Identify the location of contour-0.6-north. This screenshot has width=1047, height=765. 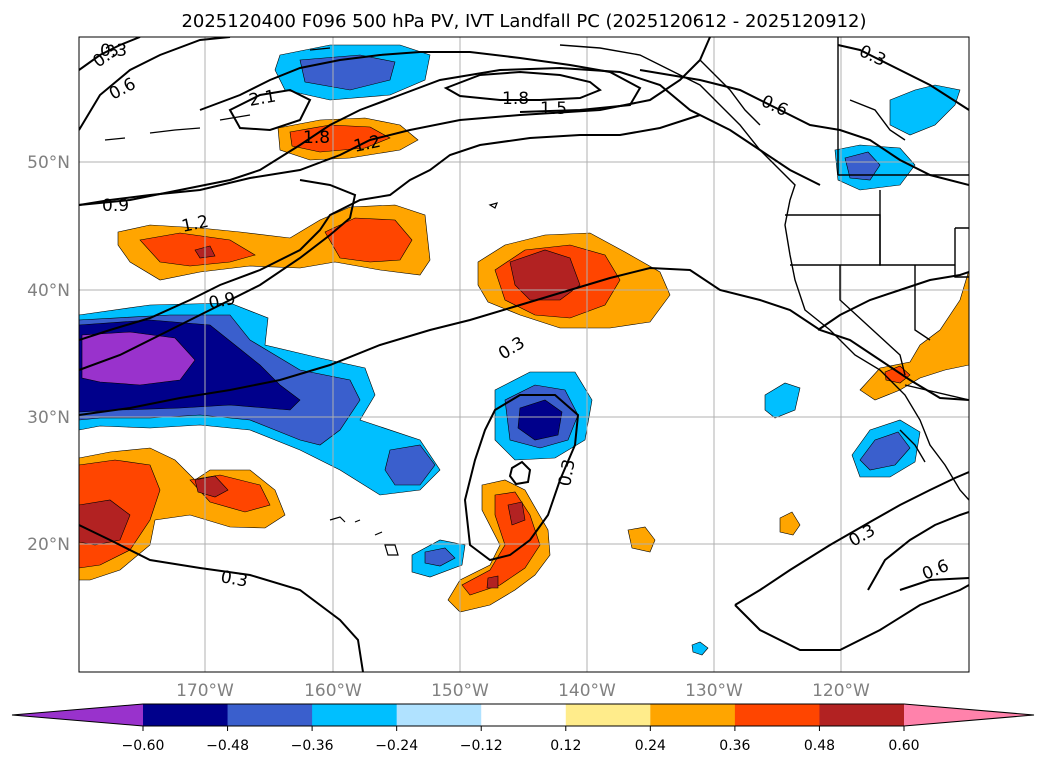
(155, 84).